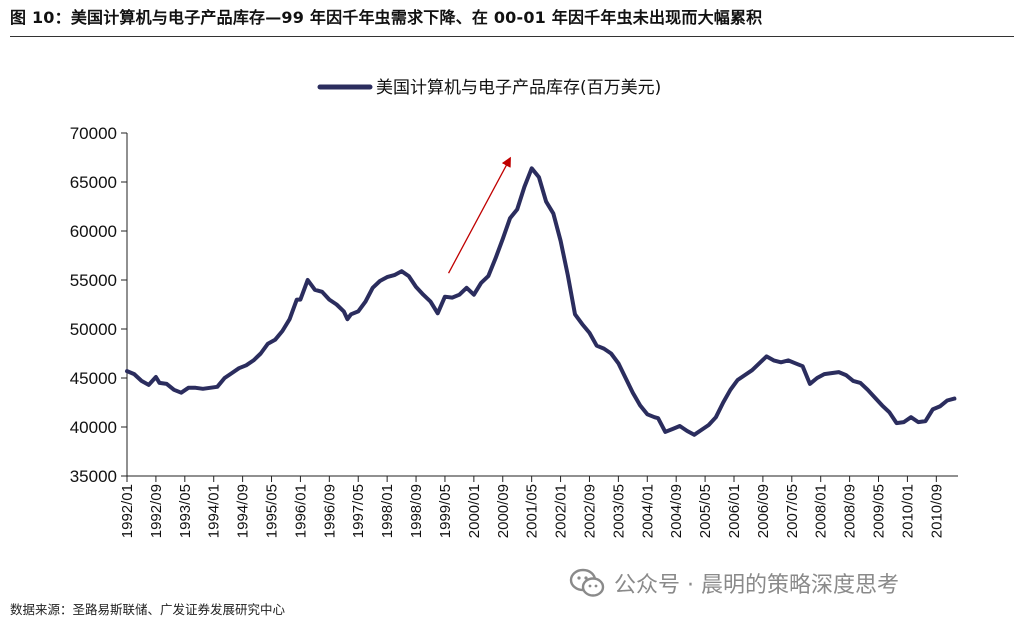  What do you see at coordinates (329, 511) in the screenshot?
I see `x-tick-label: 1996/09` at bounding box center [329, 511].